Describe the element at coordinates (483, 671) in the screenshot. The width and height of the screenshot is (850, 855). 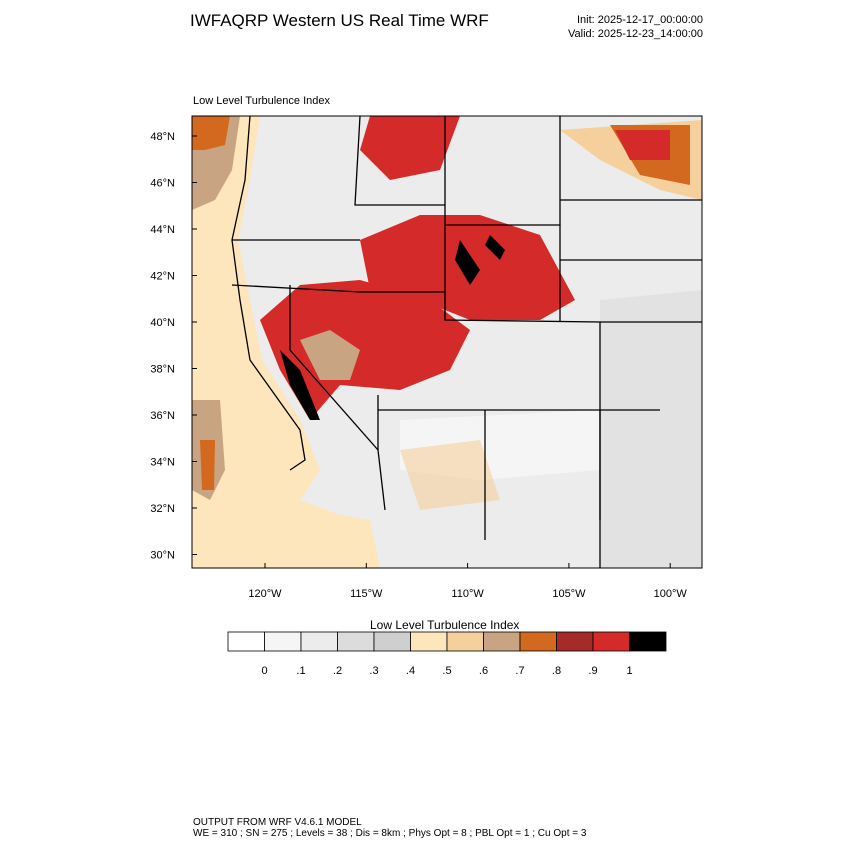
I see `colorbar-label: .6` at that location.